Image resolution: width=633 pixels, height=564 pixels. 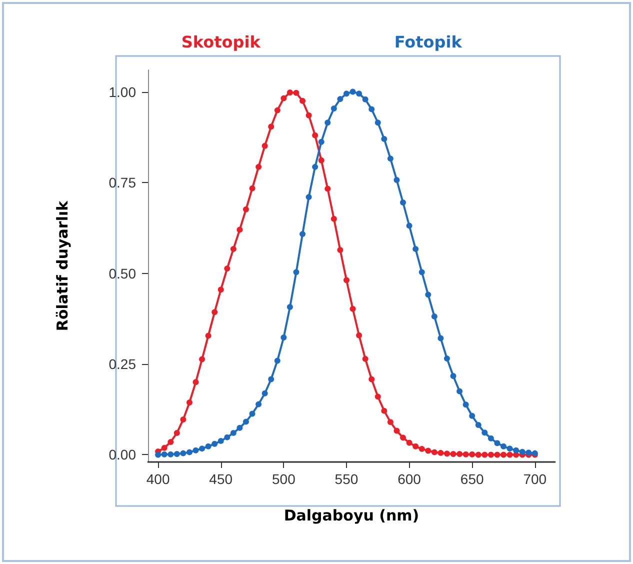 I want to click on x-tick-label: 500, so click(x=284, y=479).